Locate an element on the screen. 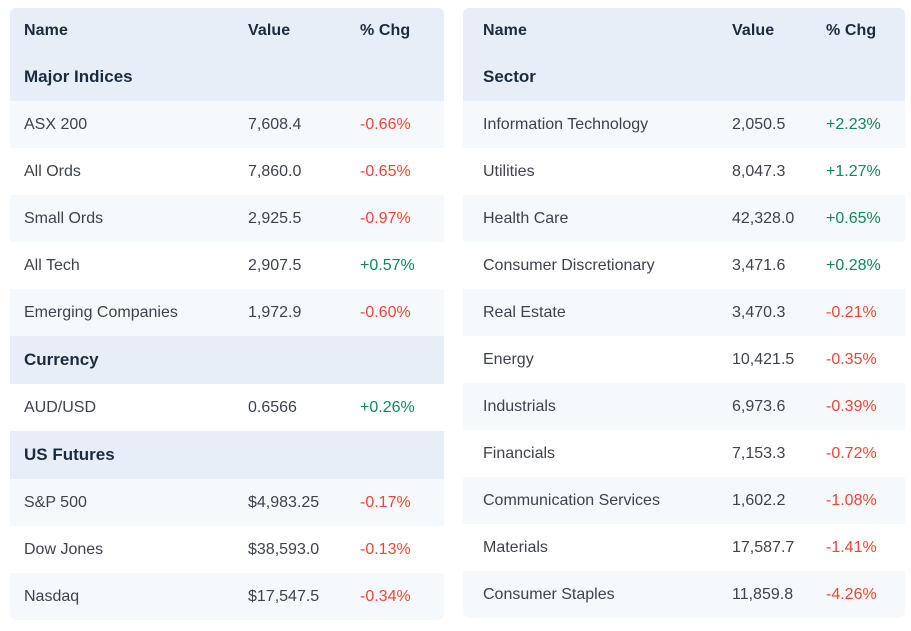  instrument-name: All Ords is located at coordinates (52, 171).